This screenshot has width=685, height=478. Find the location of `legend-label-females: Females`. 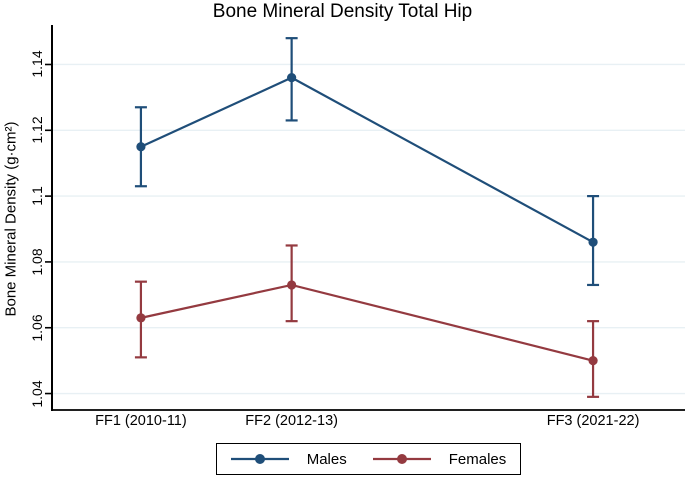

legend-label-females: Females is located at coordinates (477, 459).